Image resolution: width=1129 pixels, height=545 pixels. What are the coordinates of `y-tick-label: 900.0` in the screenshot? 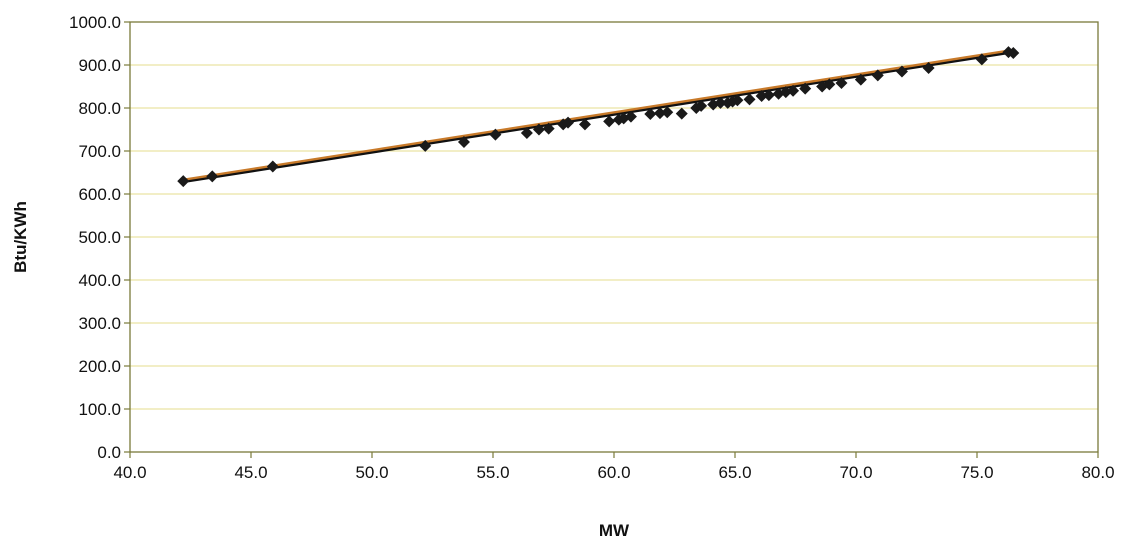 It's located at (99, 65).